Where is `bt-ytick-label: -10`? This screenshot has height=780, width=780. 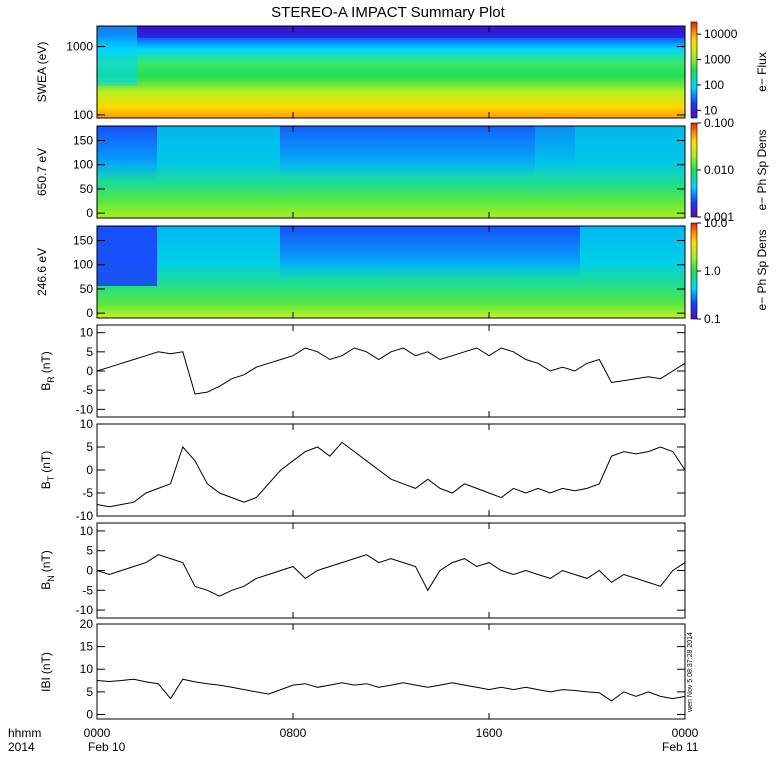 bt-ytick-label: -10 is located at coordinates (85, 516).